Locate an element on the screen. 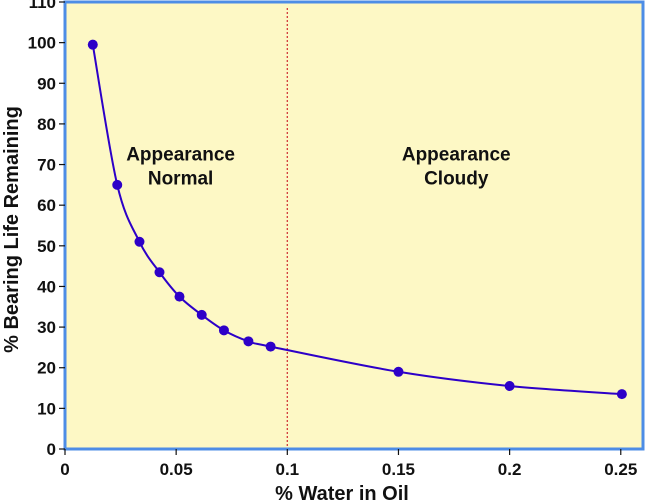 This screenshot has height=502, width=647. y-tick-label: 20 is located at coordinates (46, 368).